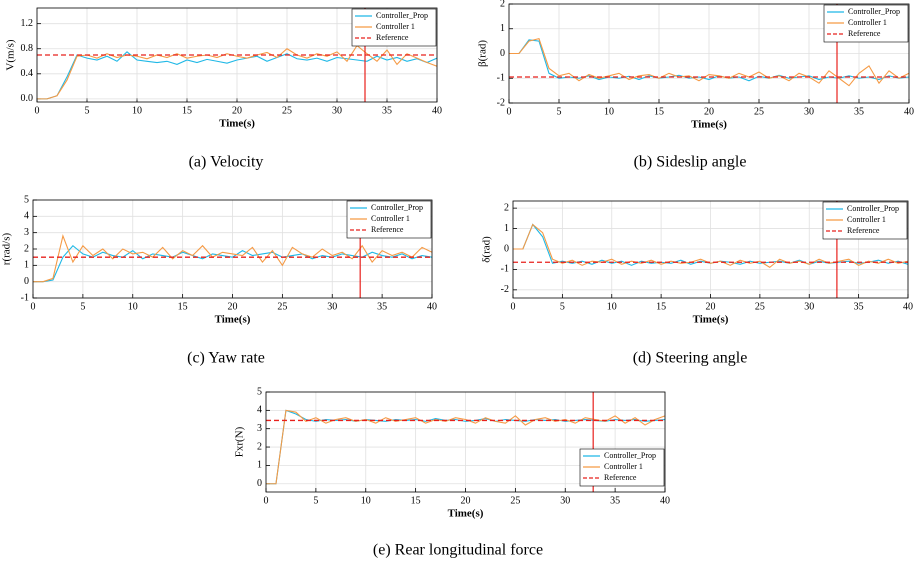  What do you see at coordinates (27, 48) in the screenshot?
I see `y-tick-label: 0.8` at bounding box center [27, 48].